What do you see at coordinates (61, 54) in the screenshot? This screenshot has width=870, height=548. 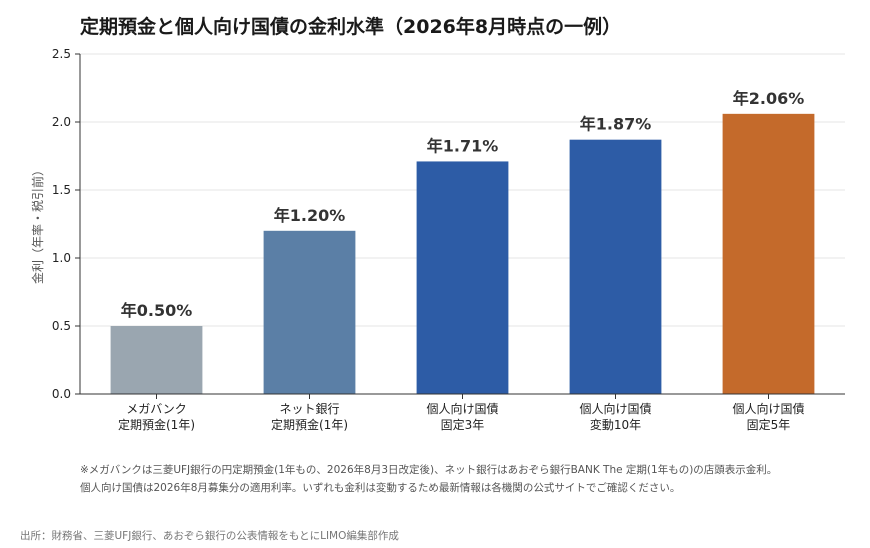 I see `y-tick-label: 2.5` at bounding box center [61, 54].